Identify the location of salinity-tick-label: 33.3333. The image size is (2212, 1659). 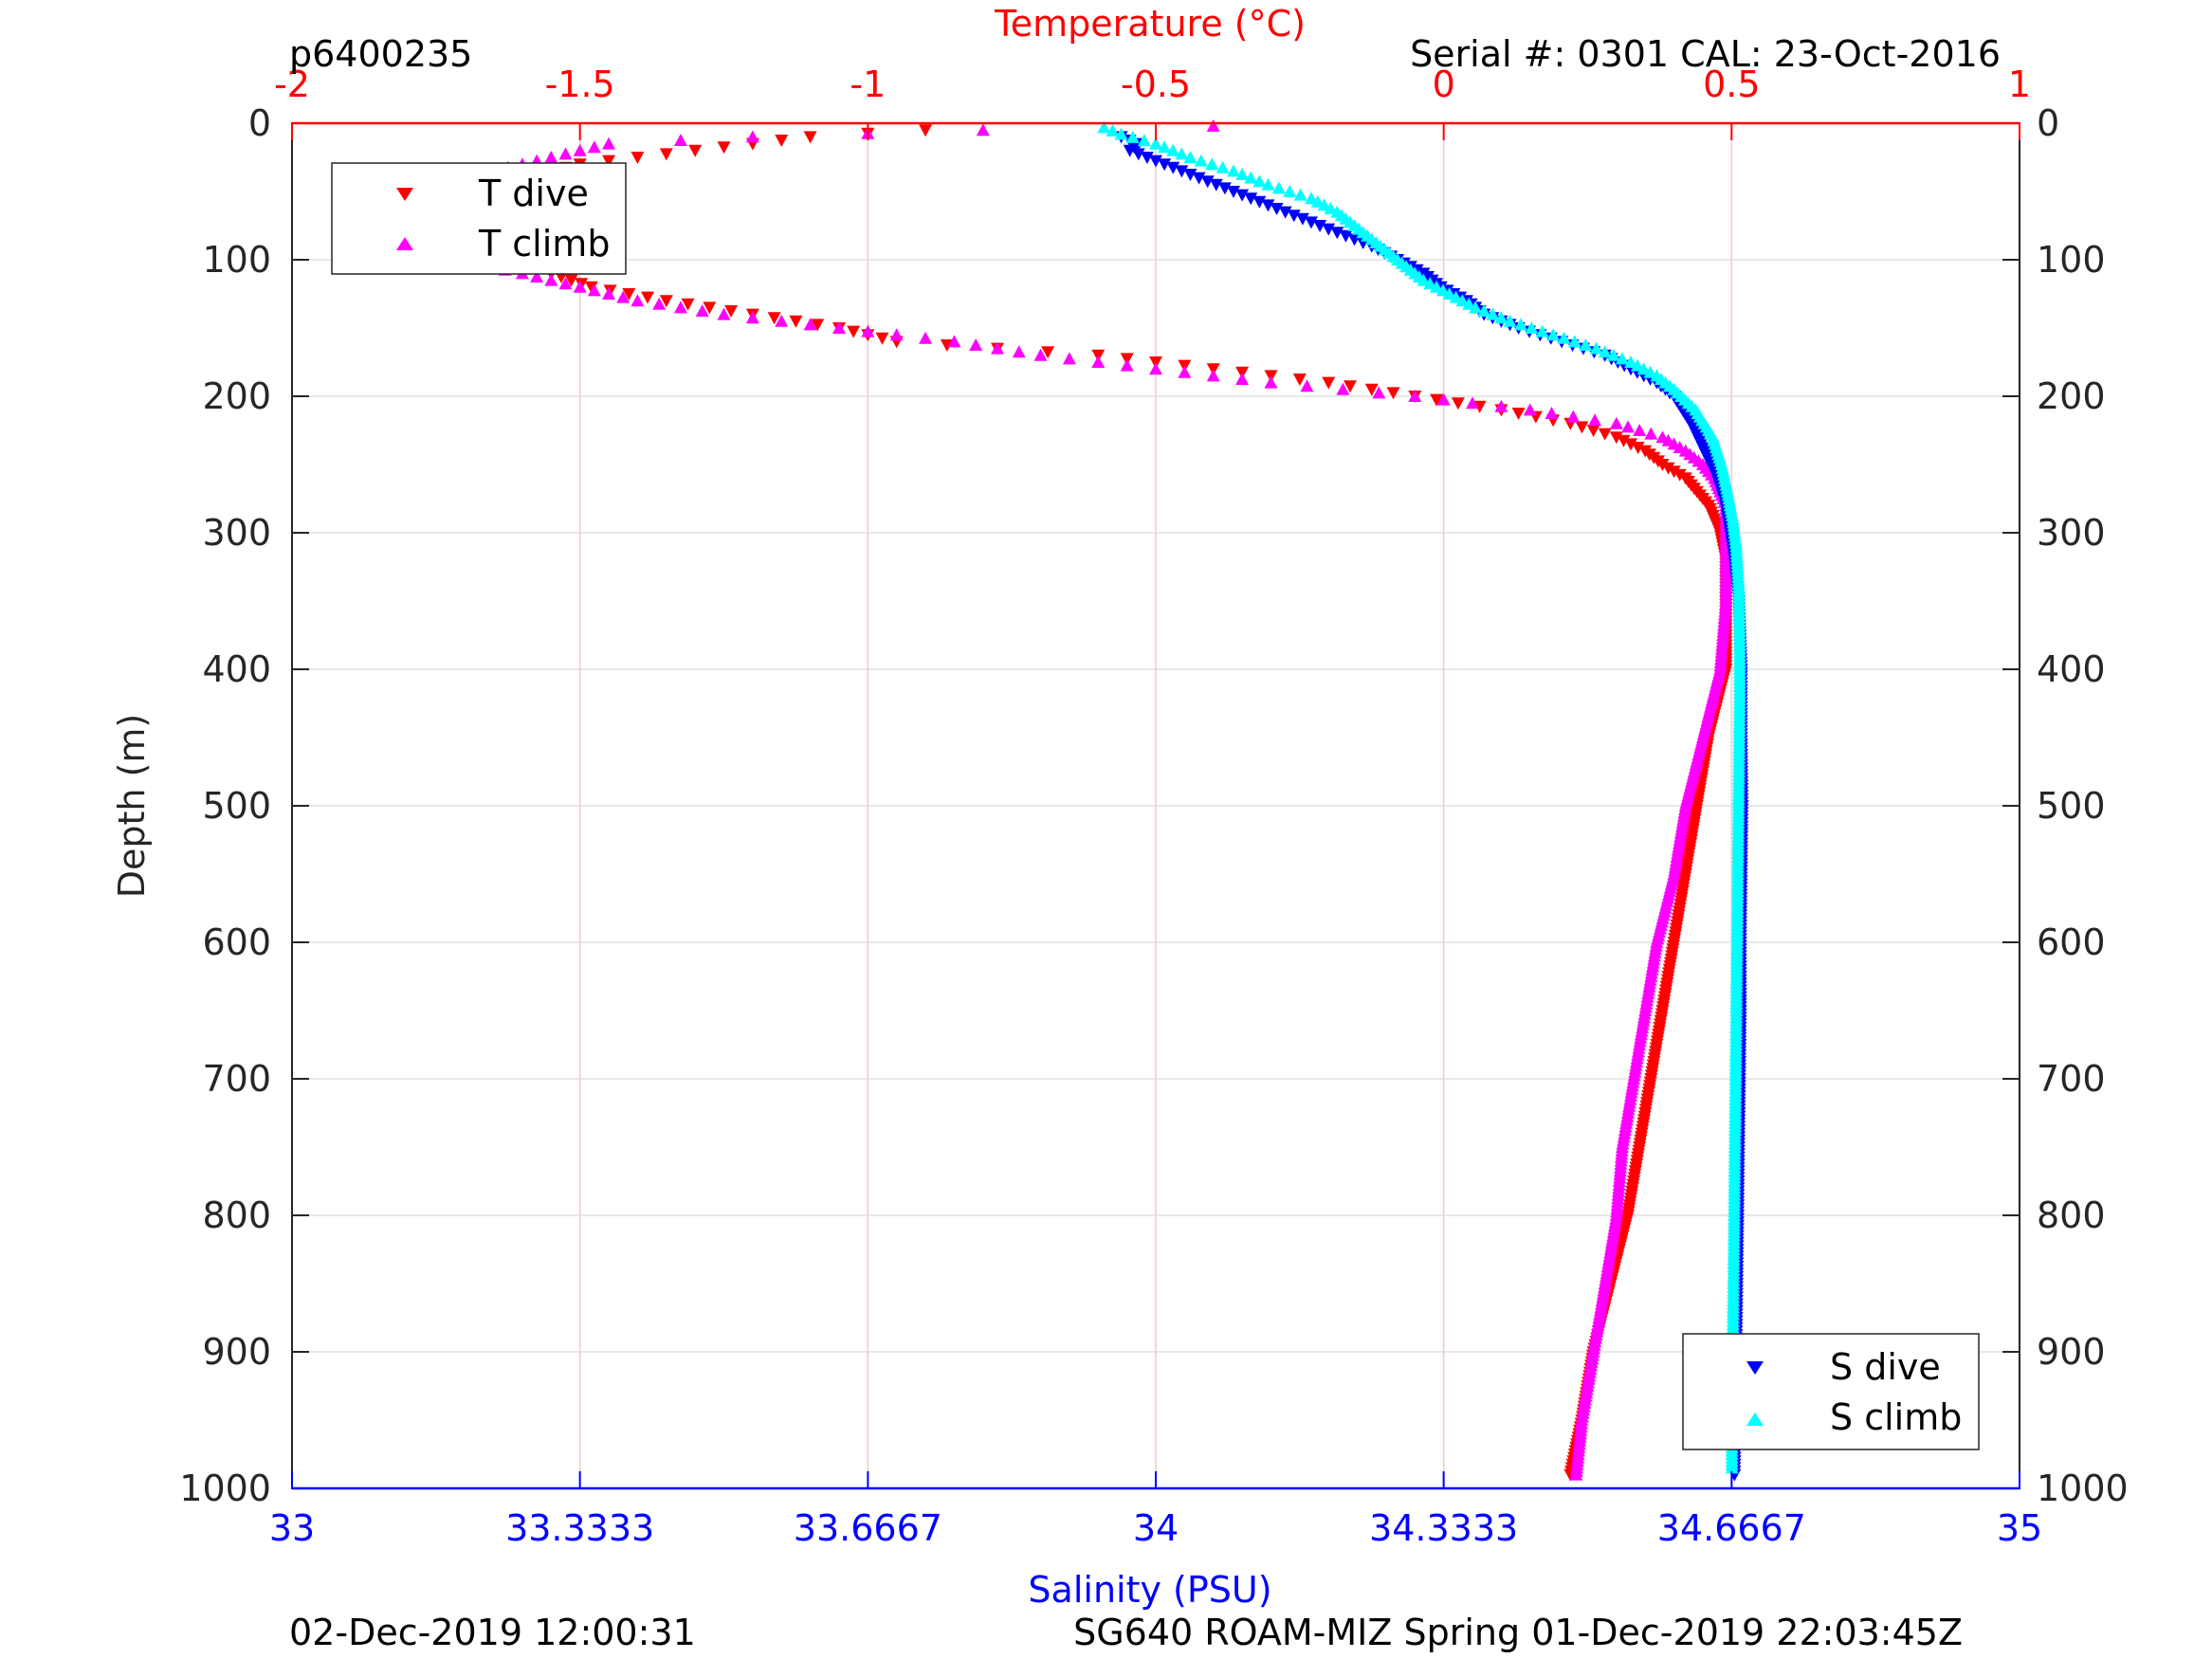
(579, 1528).